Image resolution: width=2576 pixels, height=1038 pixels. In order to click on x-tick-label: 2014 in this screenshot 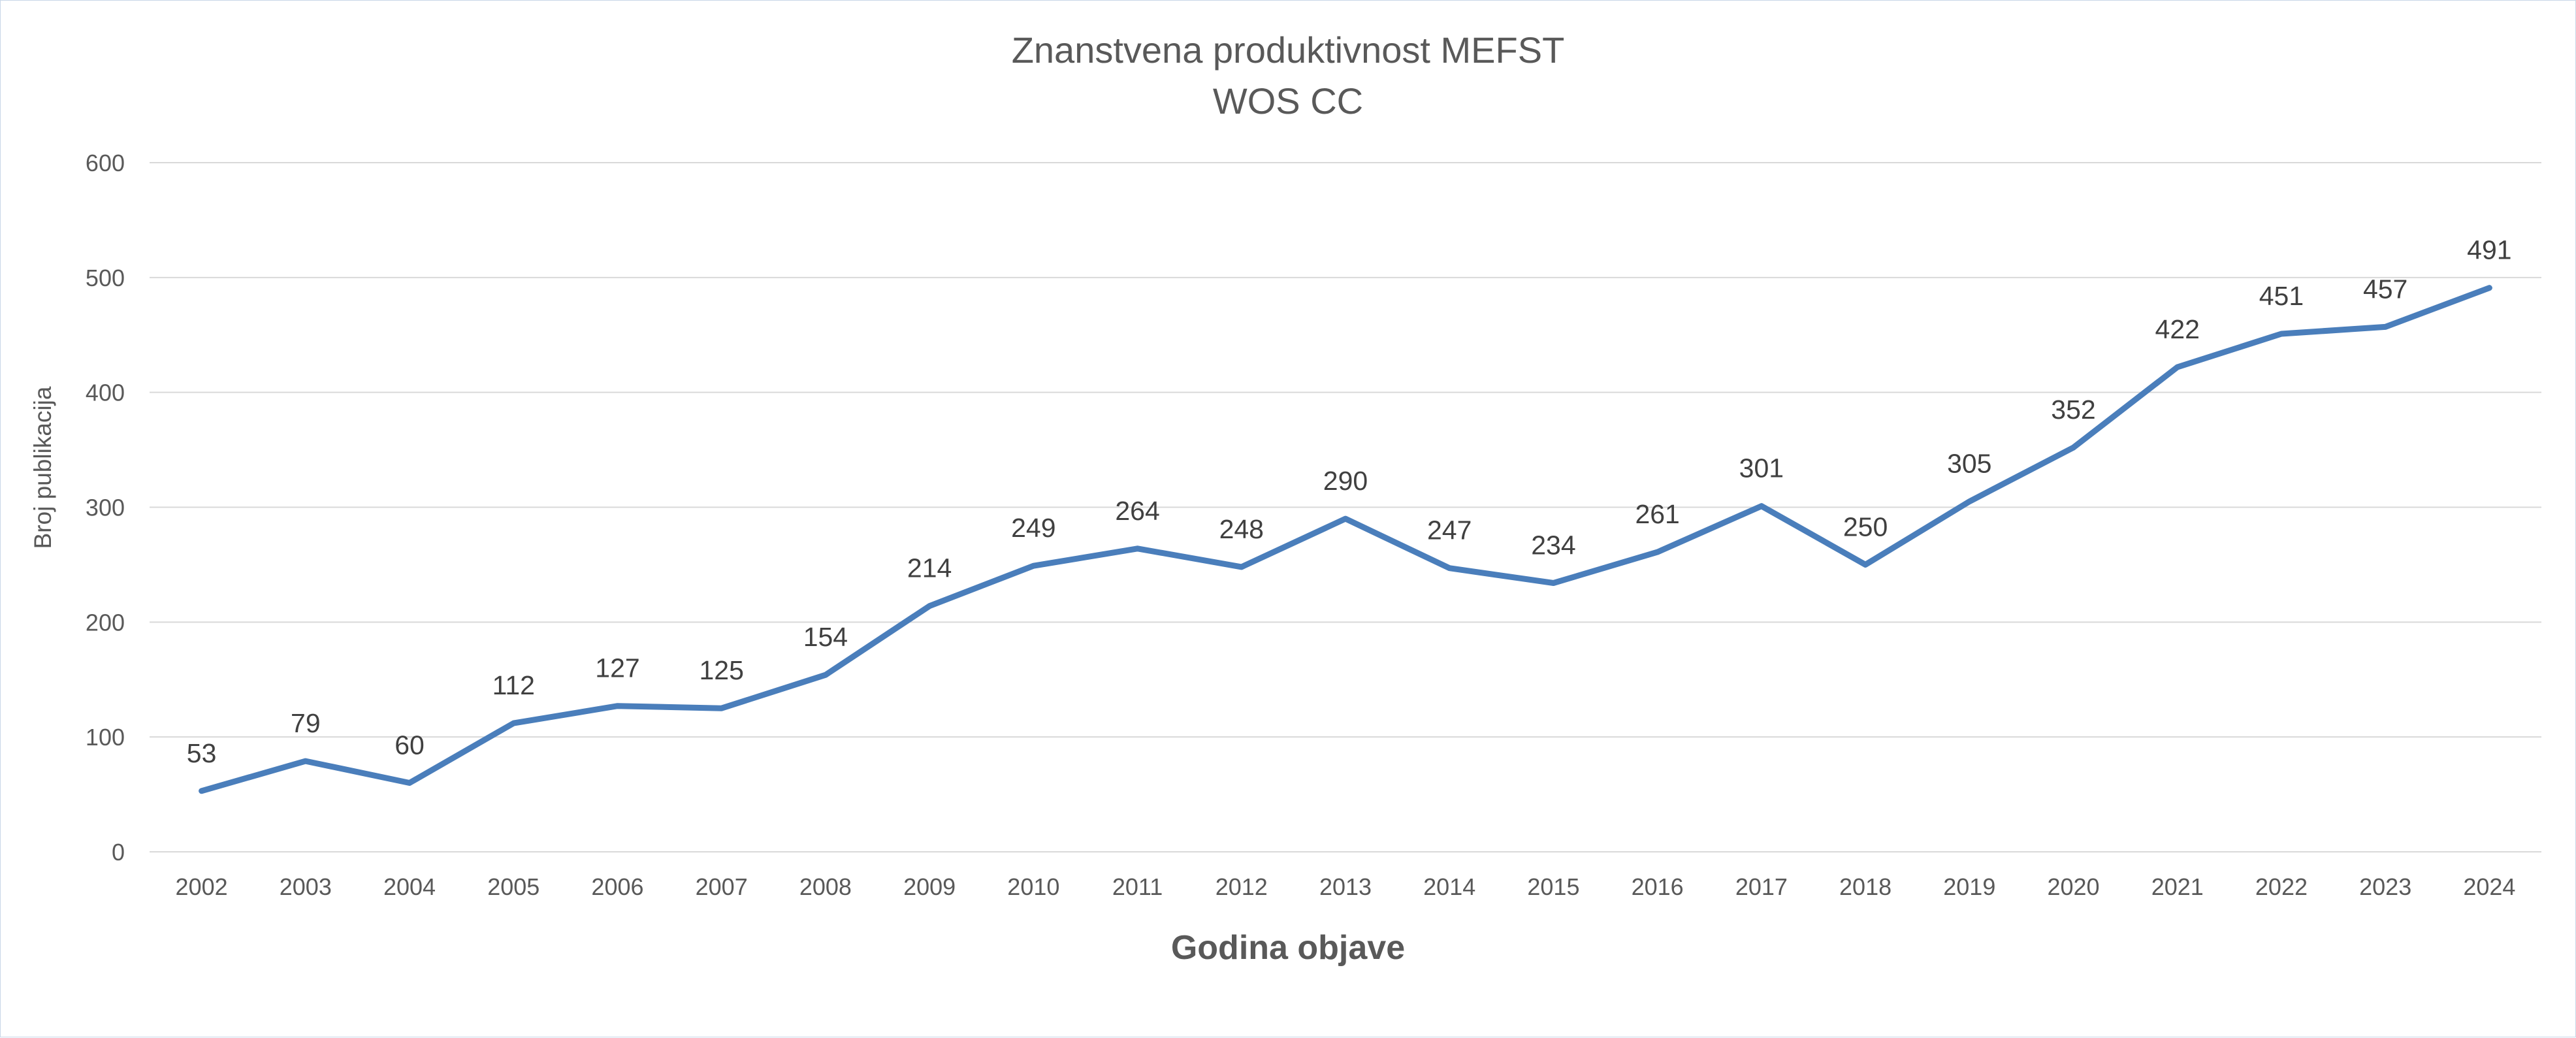, I will do `click(1449, 886)`.